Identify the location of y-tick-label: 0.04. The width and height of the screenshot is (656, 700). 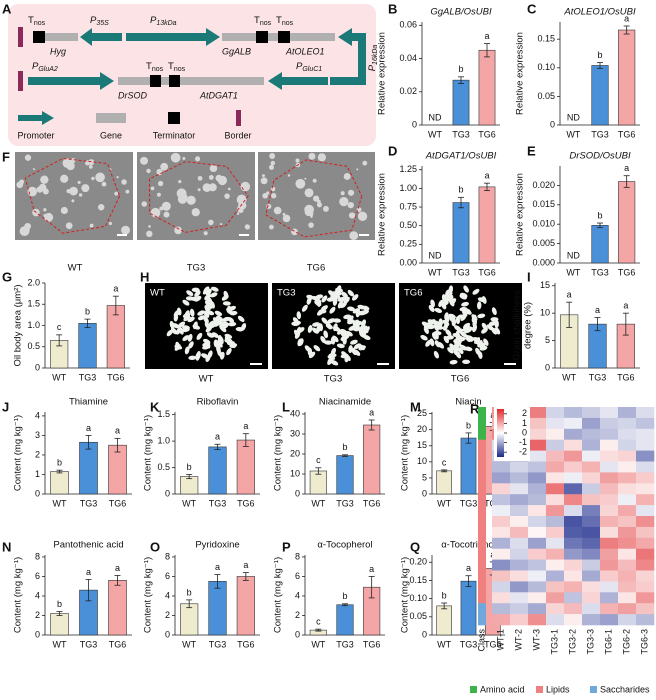
(408, 58).